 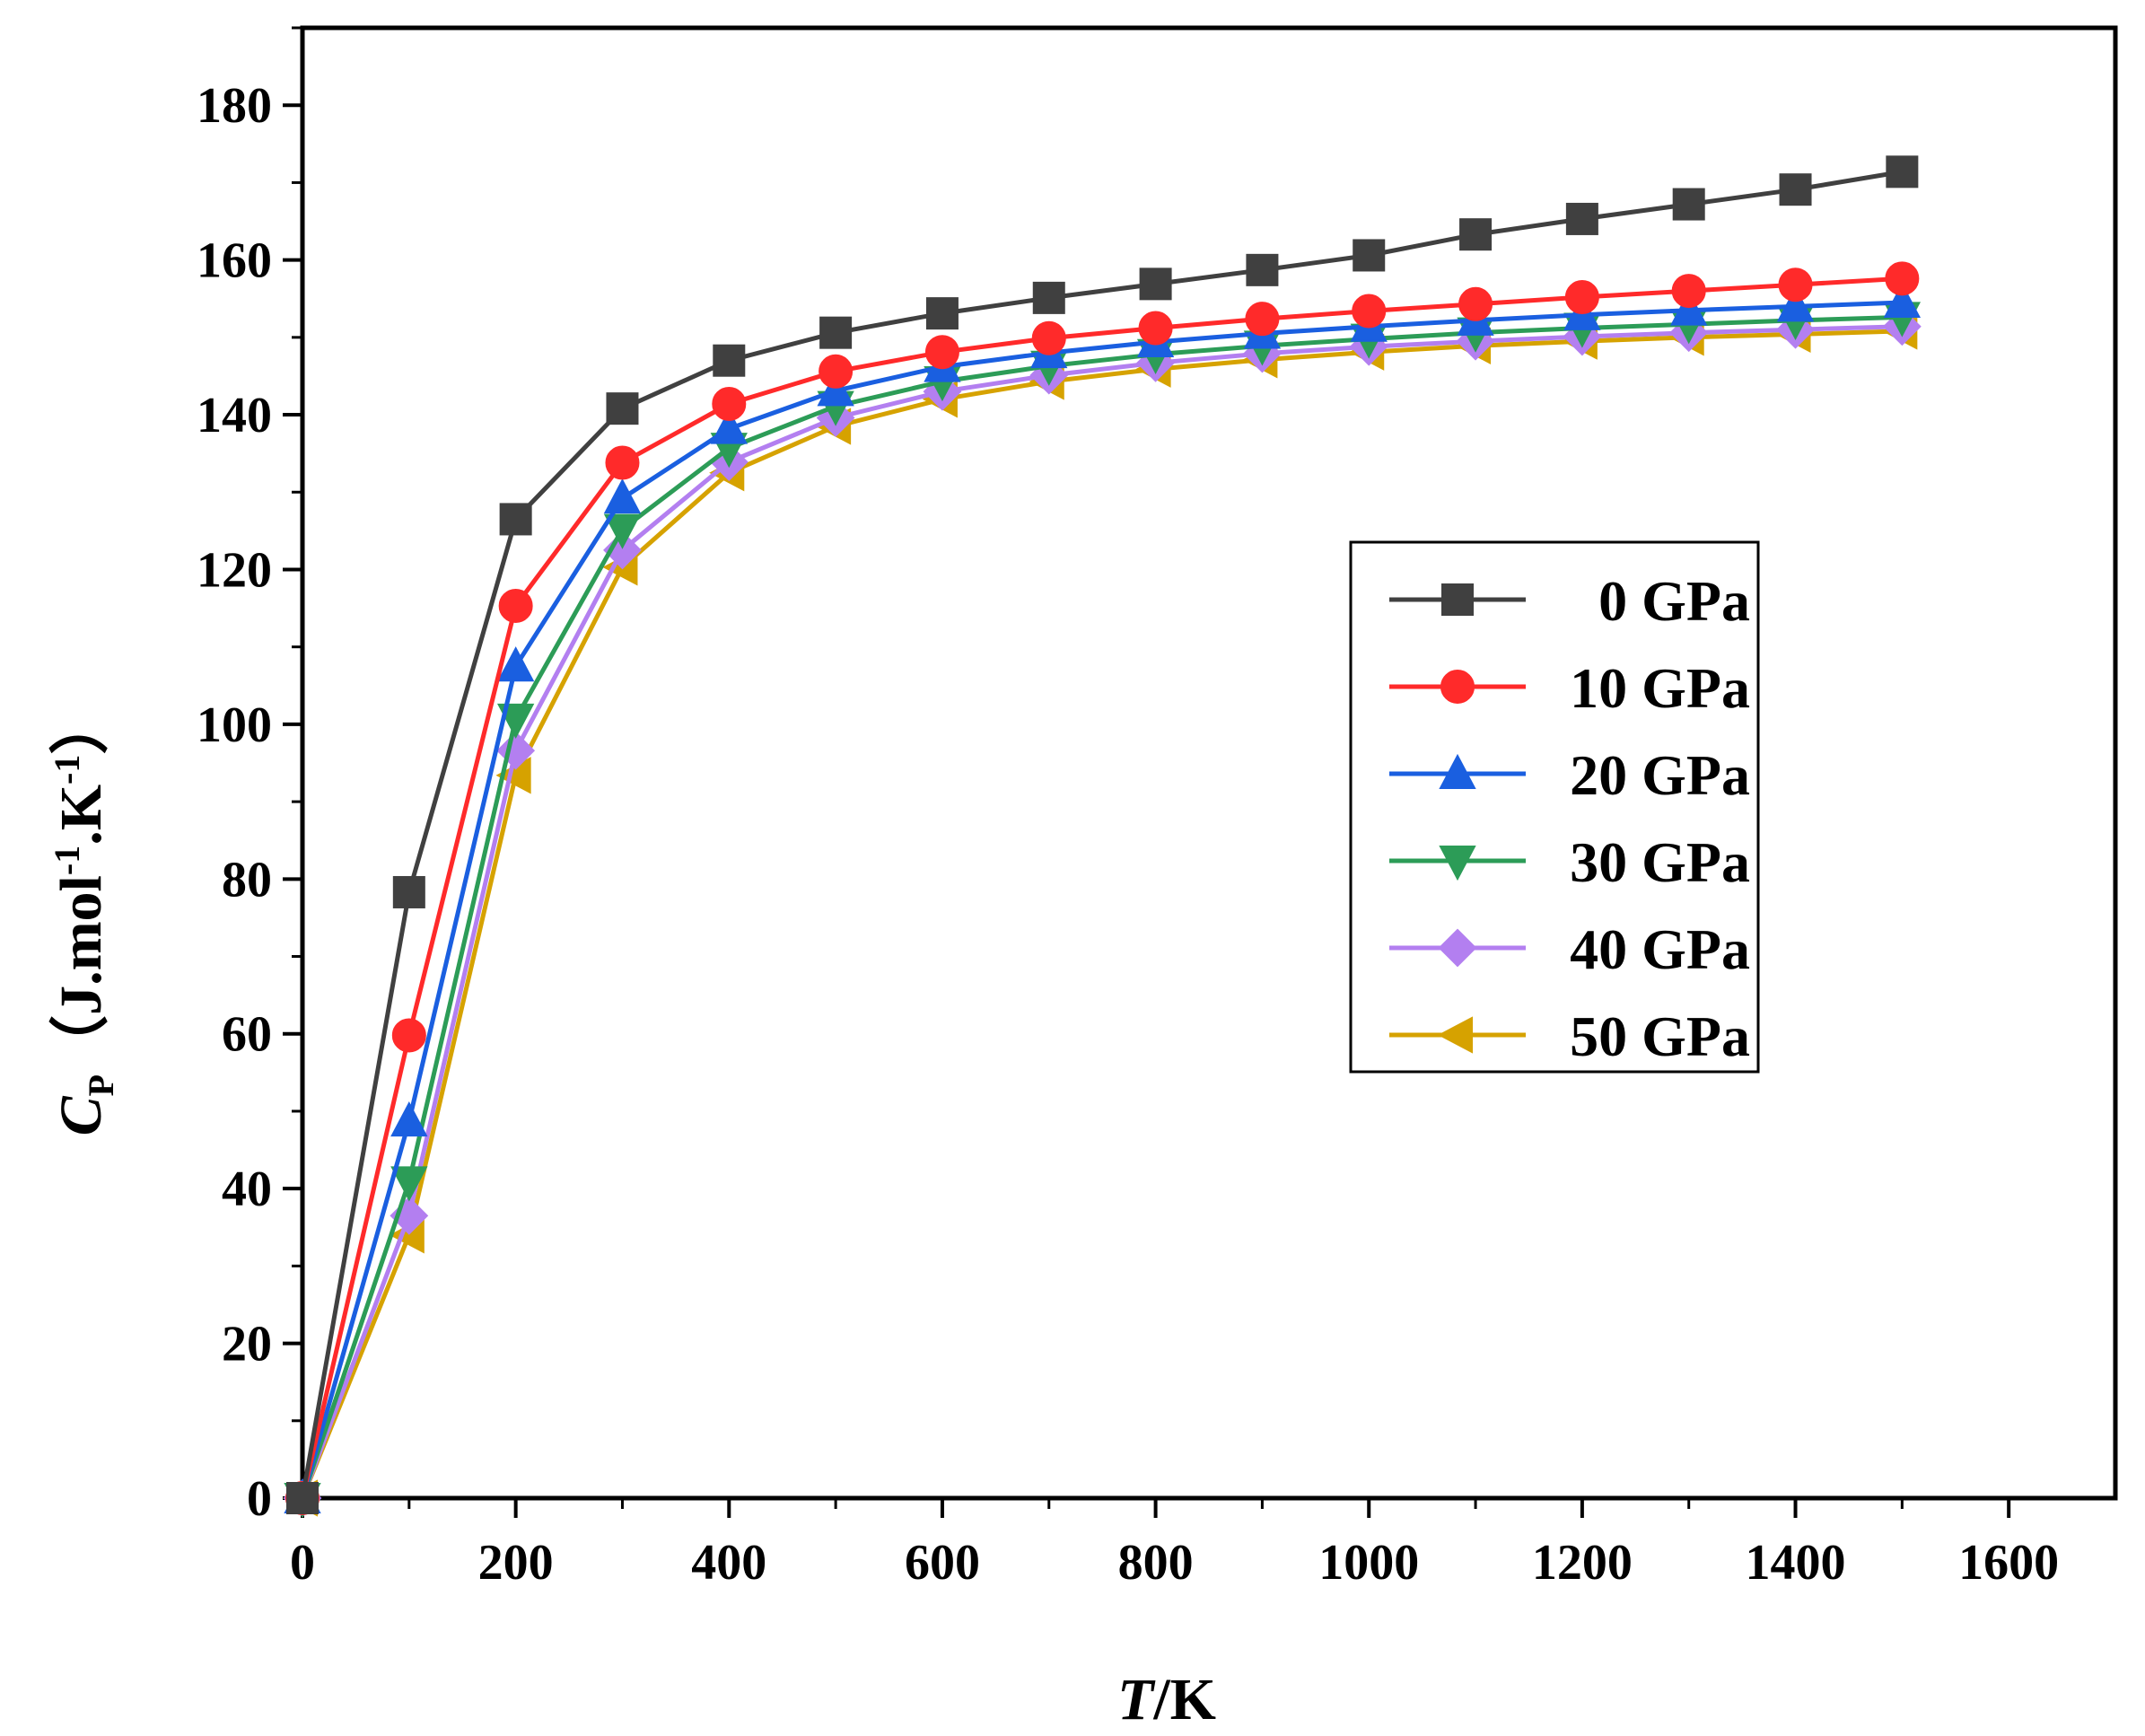 I want to click on y-tick-label: 80, so click(x=247, y=880).